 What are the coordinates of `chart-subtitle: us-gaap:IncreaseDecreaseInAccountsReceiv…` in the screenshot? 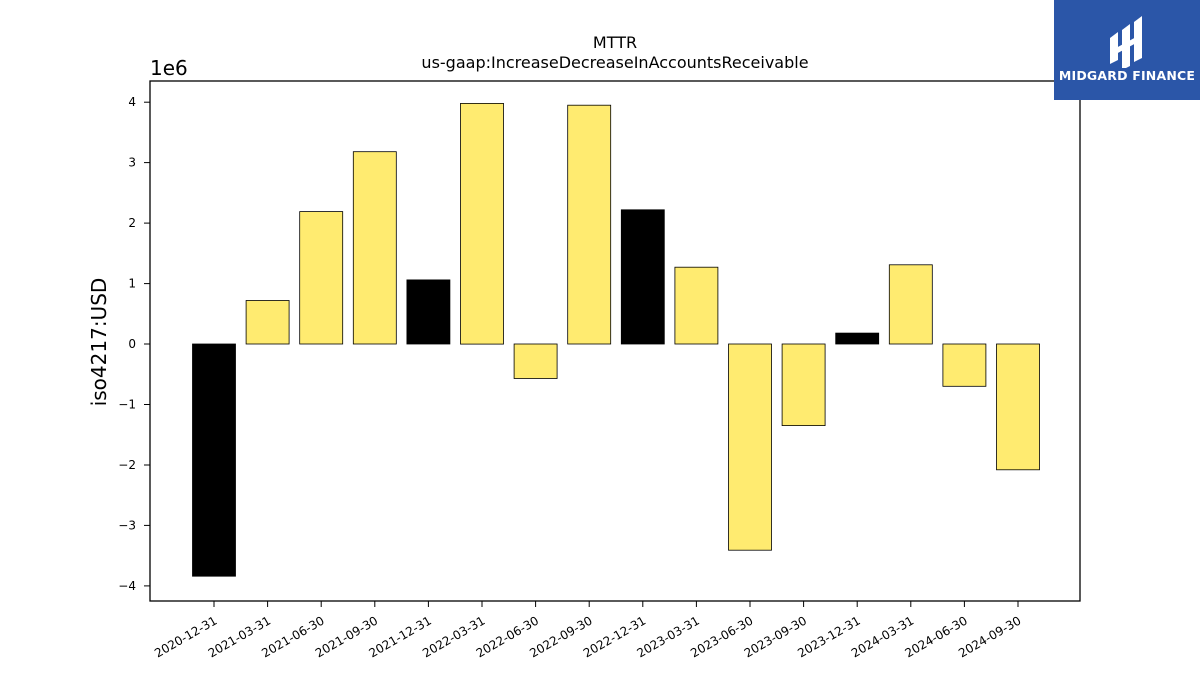 It's located at (614, 62).